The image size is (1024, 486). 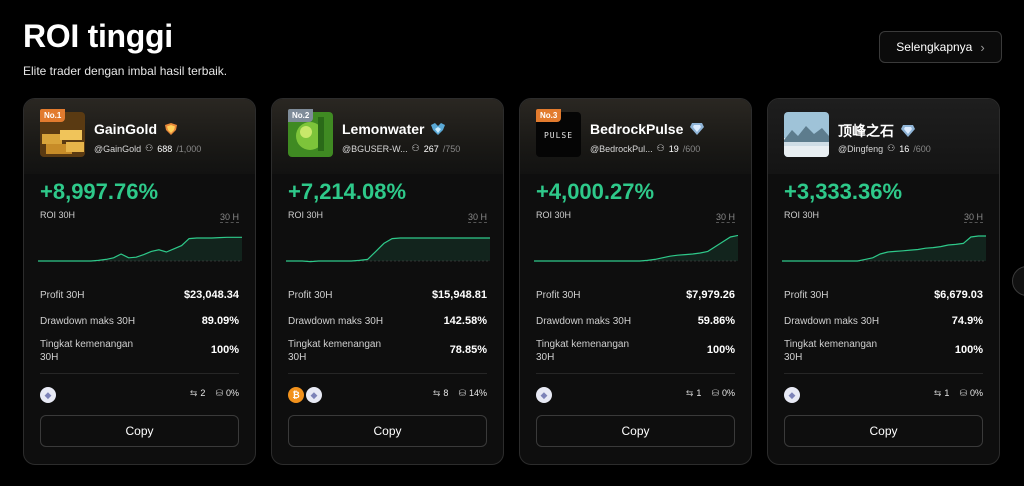 I want to click on trader-handle: @GainGold, so click(x=118, y=148).